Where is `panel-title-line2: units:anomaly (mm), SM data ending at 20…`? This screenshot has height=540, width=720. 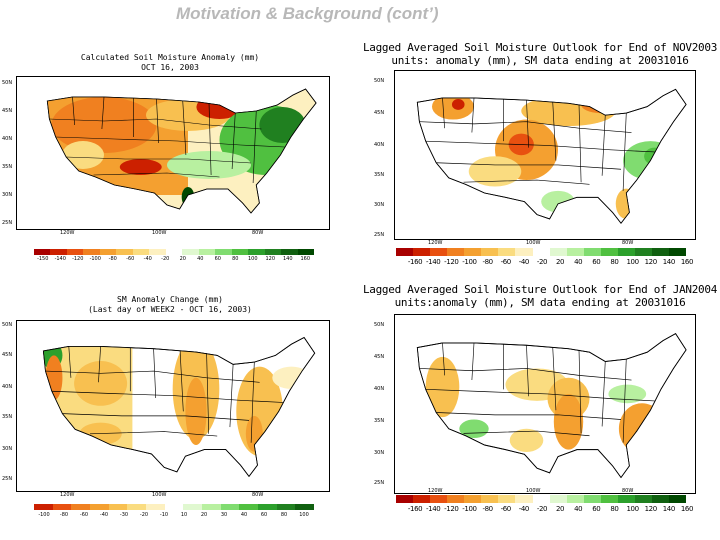
panel-title-line2: units:anomaly (mm), SM data ending at 20… is located at coordinates (540, 302).